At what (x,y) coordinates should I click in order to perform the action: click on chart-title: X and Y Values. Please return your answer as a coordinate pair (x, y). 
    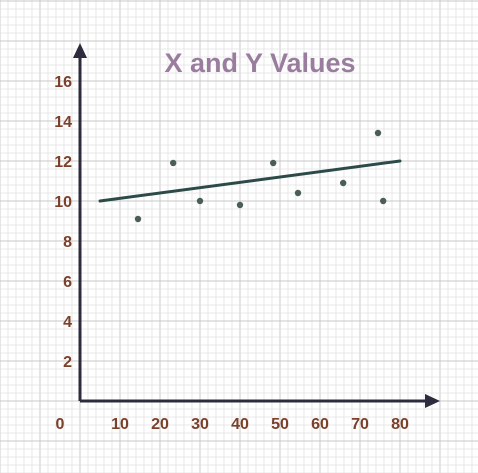
    Looking at the image, I should click on (259, 63).